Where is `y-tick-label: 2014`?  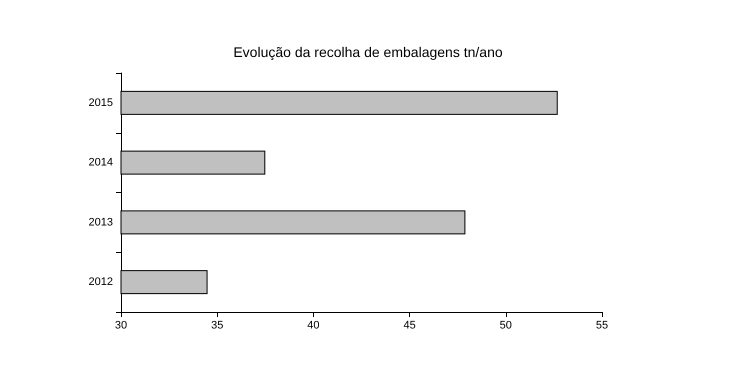 y-tick-label: 2014 is located at coordinates (100, 162).